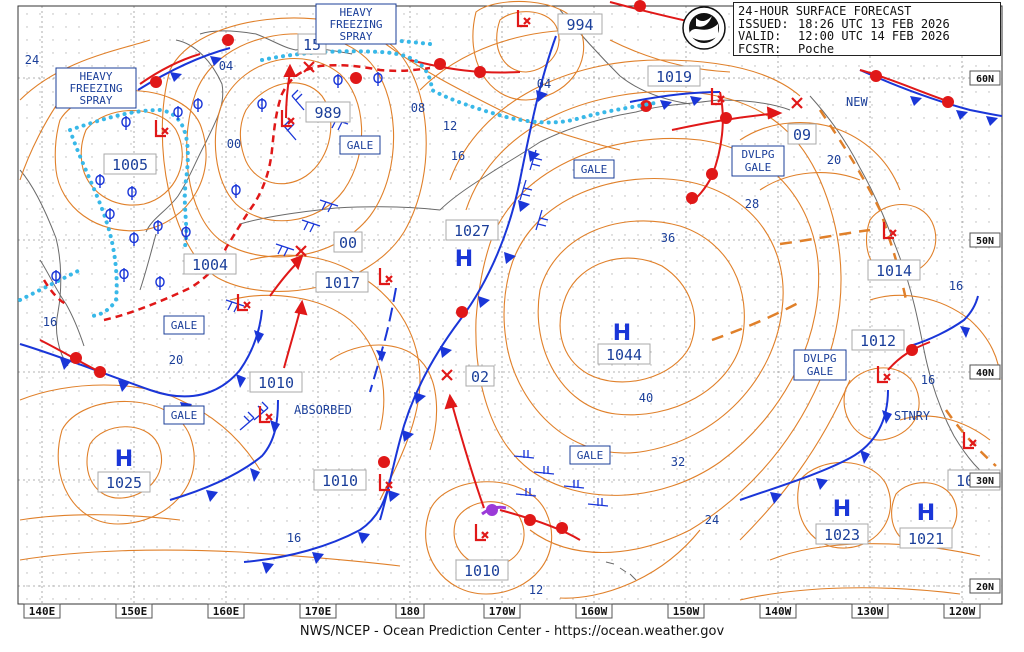  I want to click on isobar-1044-inner, so click(627, 320).